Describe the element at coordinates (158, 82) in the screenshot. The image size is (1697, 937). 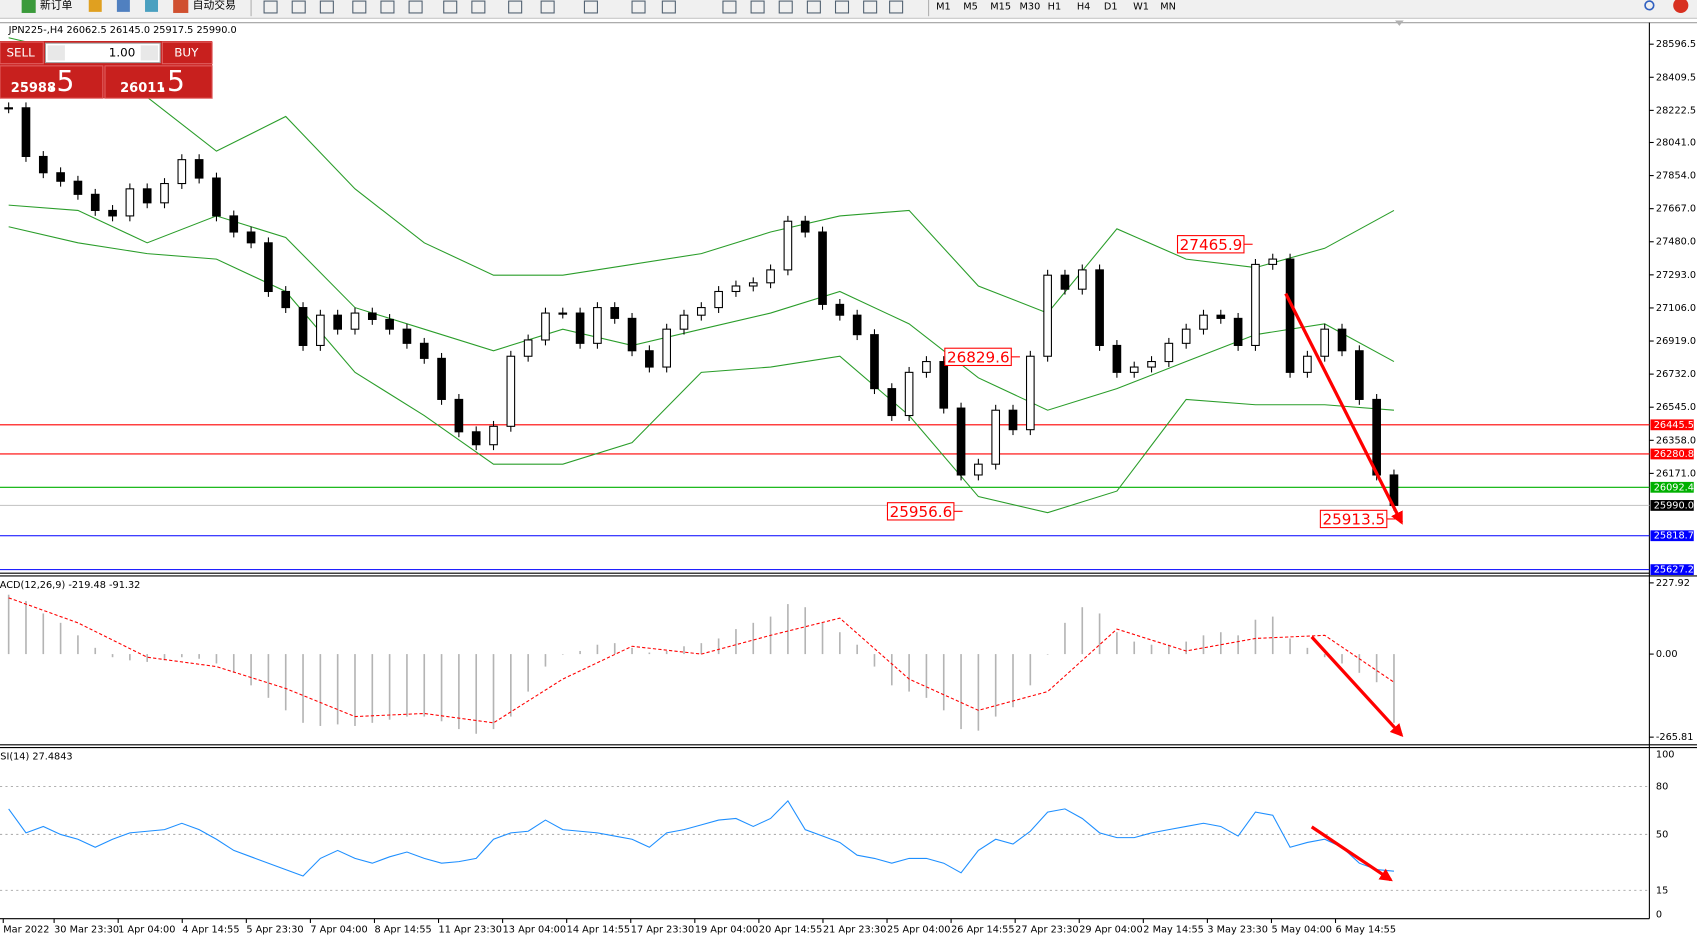
I see `buy-price-box` at that location.